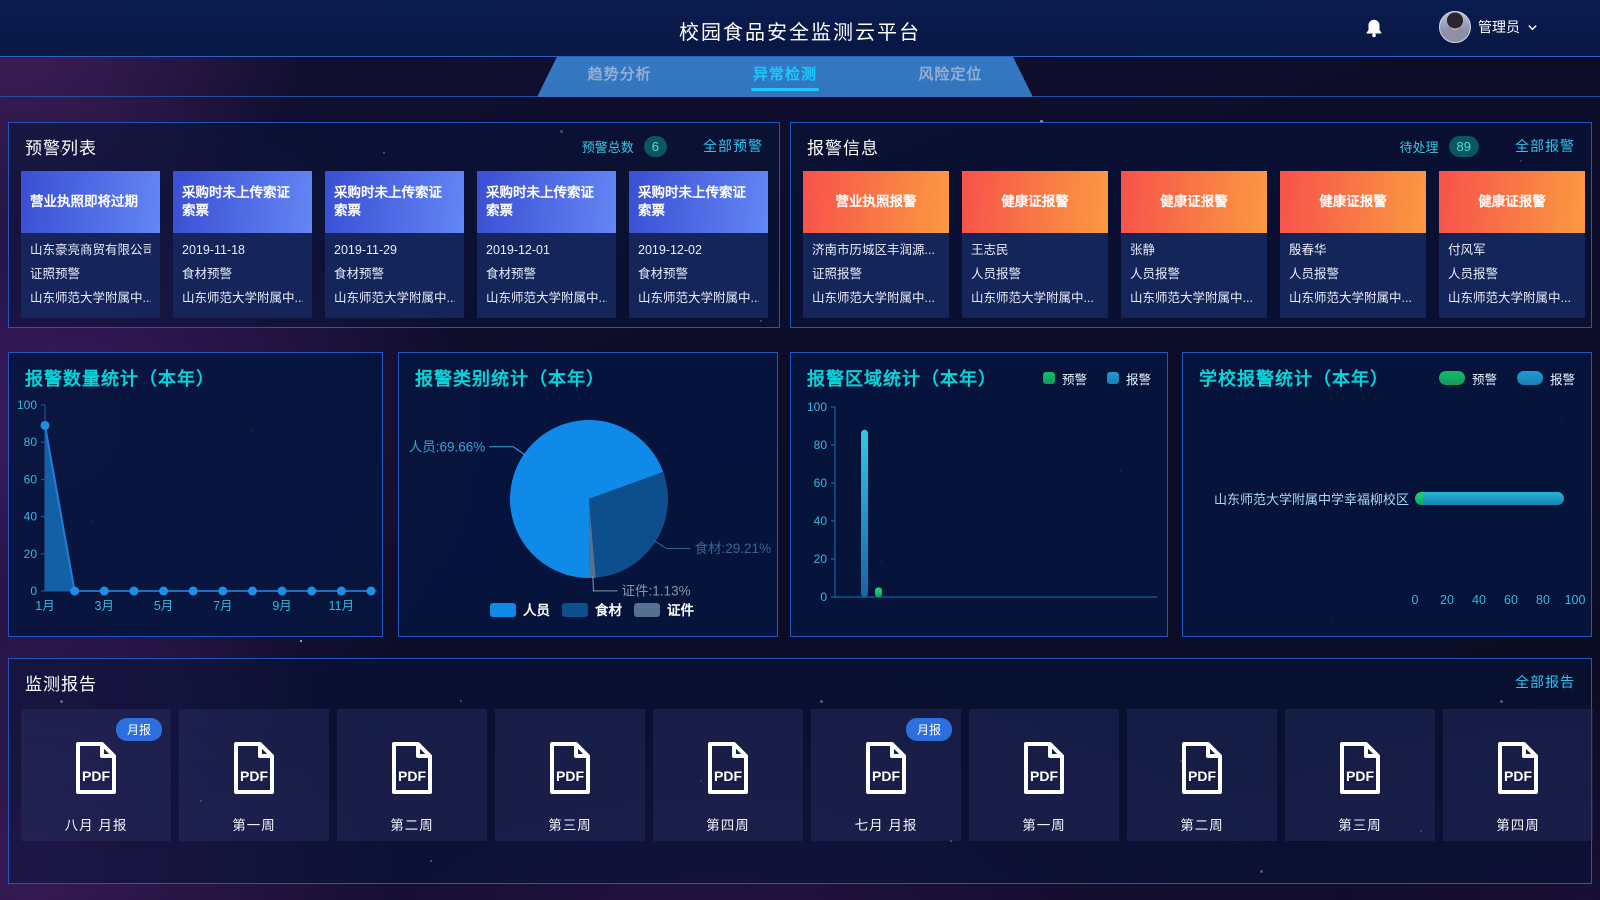 The height and width of the screenshot is (900, 1600). Describe the element at coordinates (138, 729) in the screenshot. I see `monthly-badge: 月报` at that location.